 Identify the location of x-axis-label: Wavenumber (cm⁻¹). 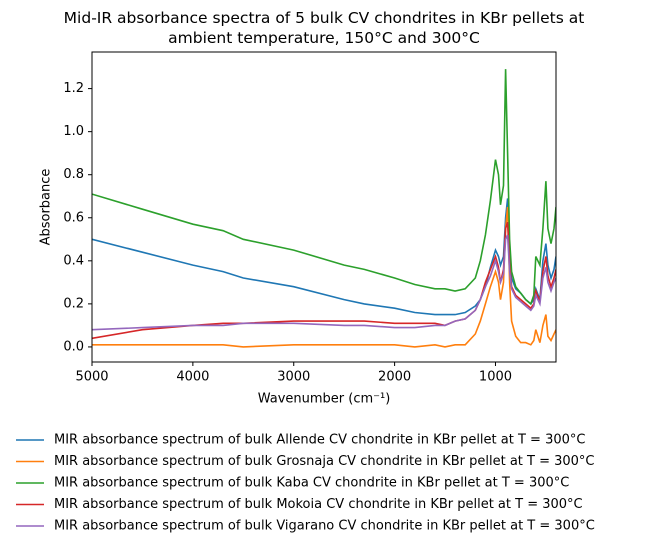
(324, 399).